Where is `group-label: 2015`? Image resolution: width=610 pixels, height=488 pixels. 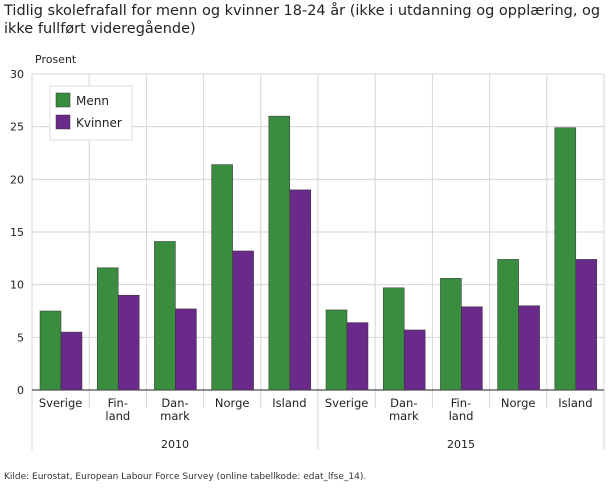 group-label: 2015 is located at coordinates (461, 444).